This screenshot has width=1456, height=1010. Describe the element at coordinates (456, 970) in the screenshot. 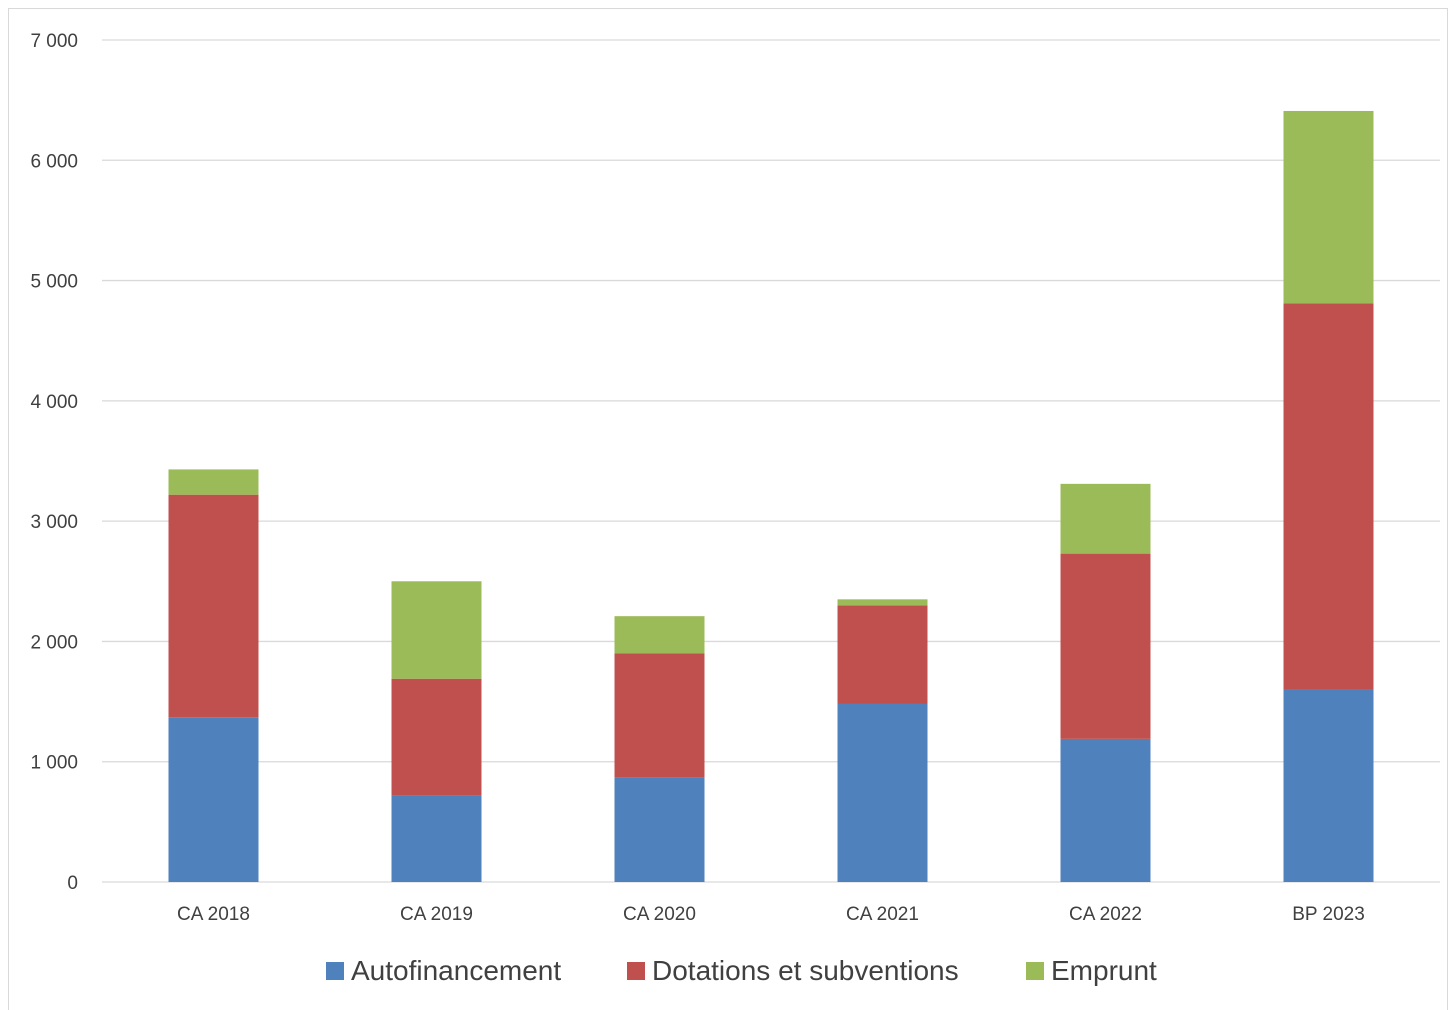

I see `legend-label: Autofinancement` at that location.